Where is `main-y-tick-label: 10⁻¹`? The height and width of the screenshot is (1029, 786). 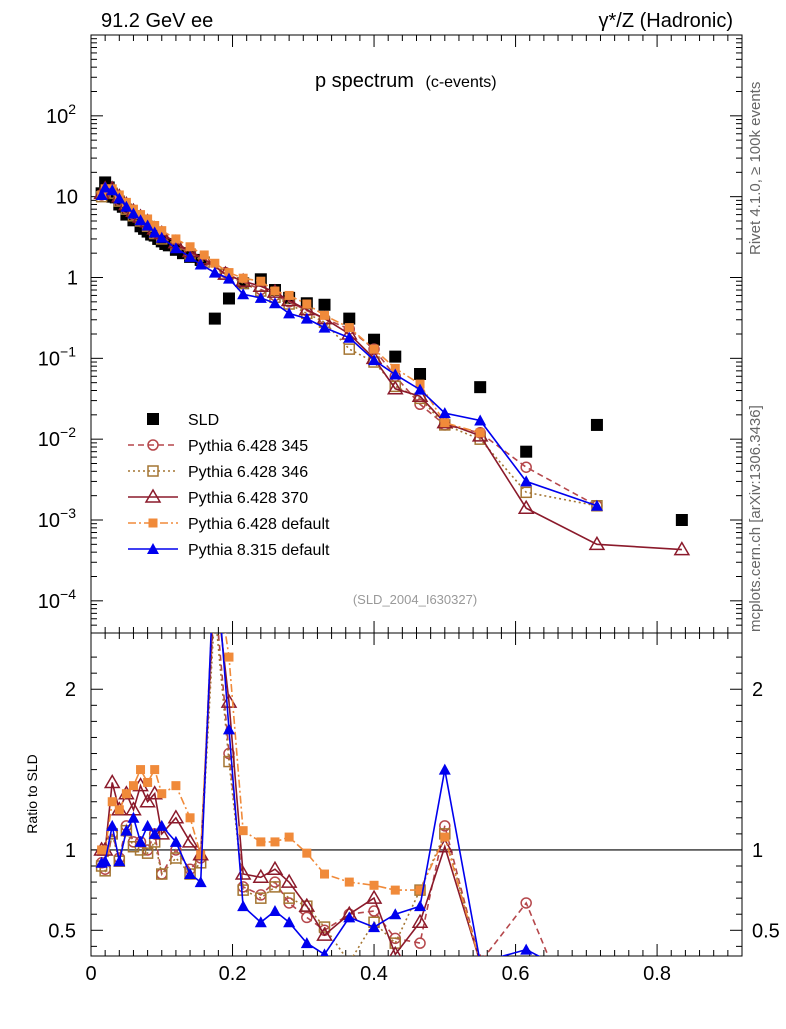 main-y-tick-label: 10⁻¹ is located at coordinates (57, 356).